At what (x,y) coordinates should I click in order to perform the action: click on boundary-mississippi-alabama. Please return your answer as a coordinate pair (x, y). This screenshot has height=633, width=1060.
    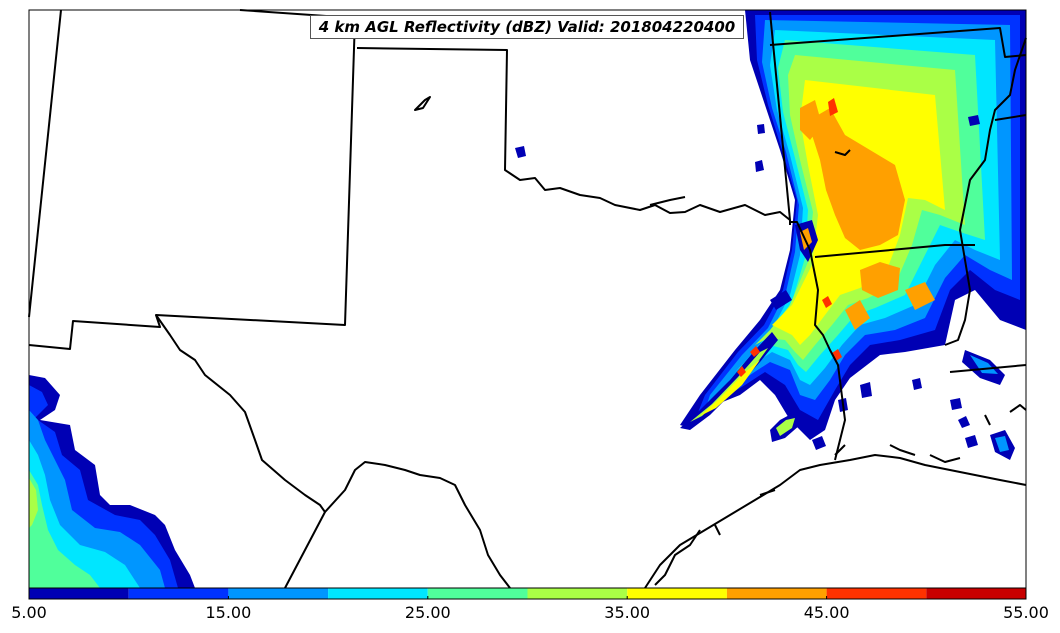
    Looking at the image, I should click on (988, 368).